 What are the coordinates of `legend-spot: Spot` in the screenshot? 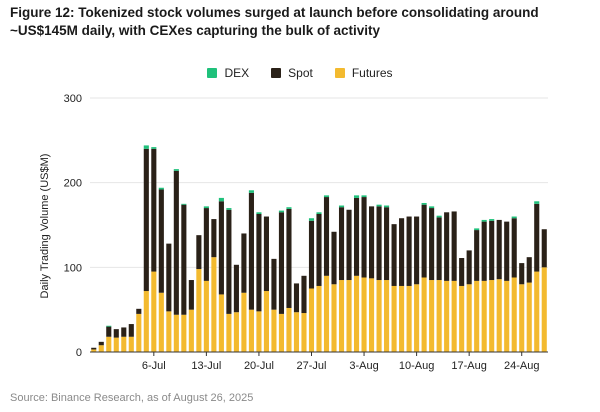 It's located at (292, 73).